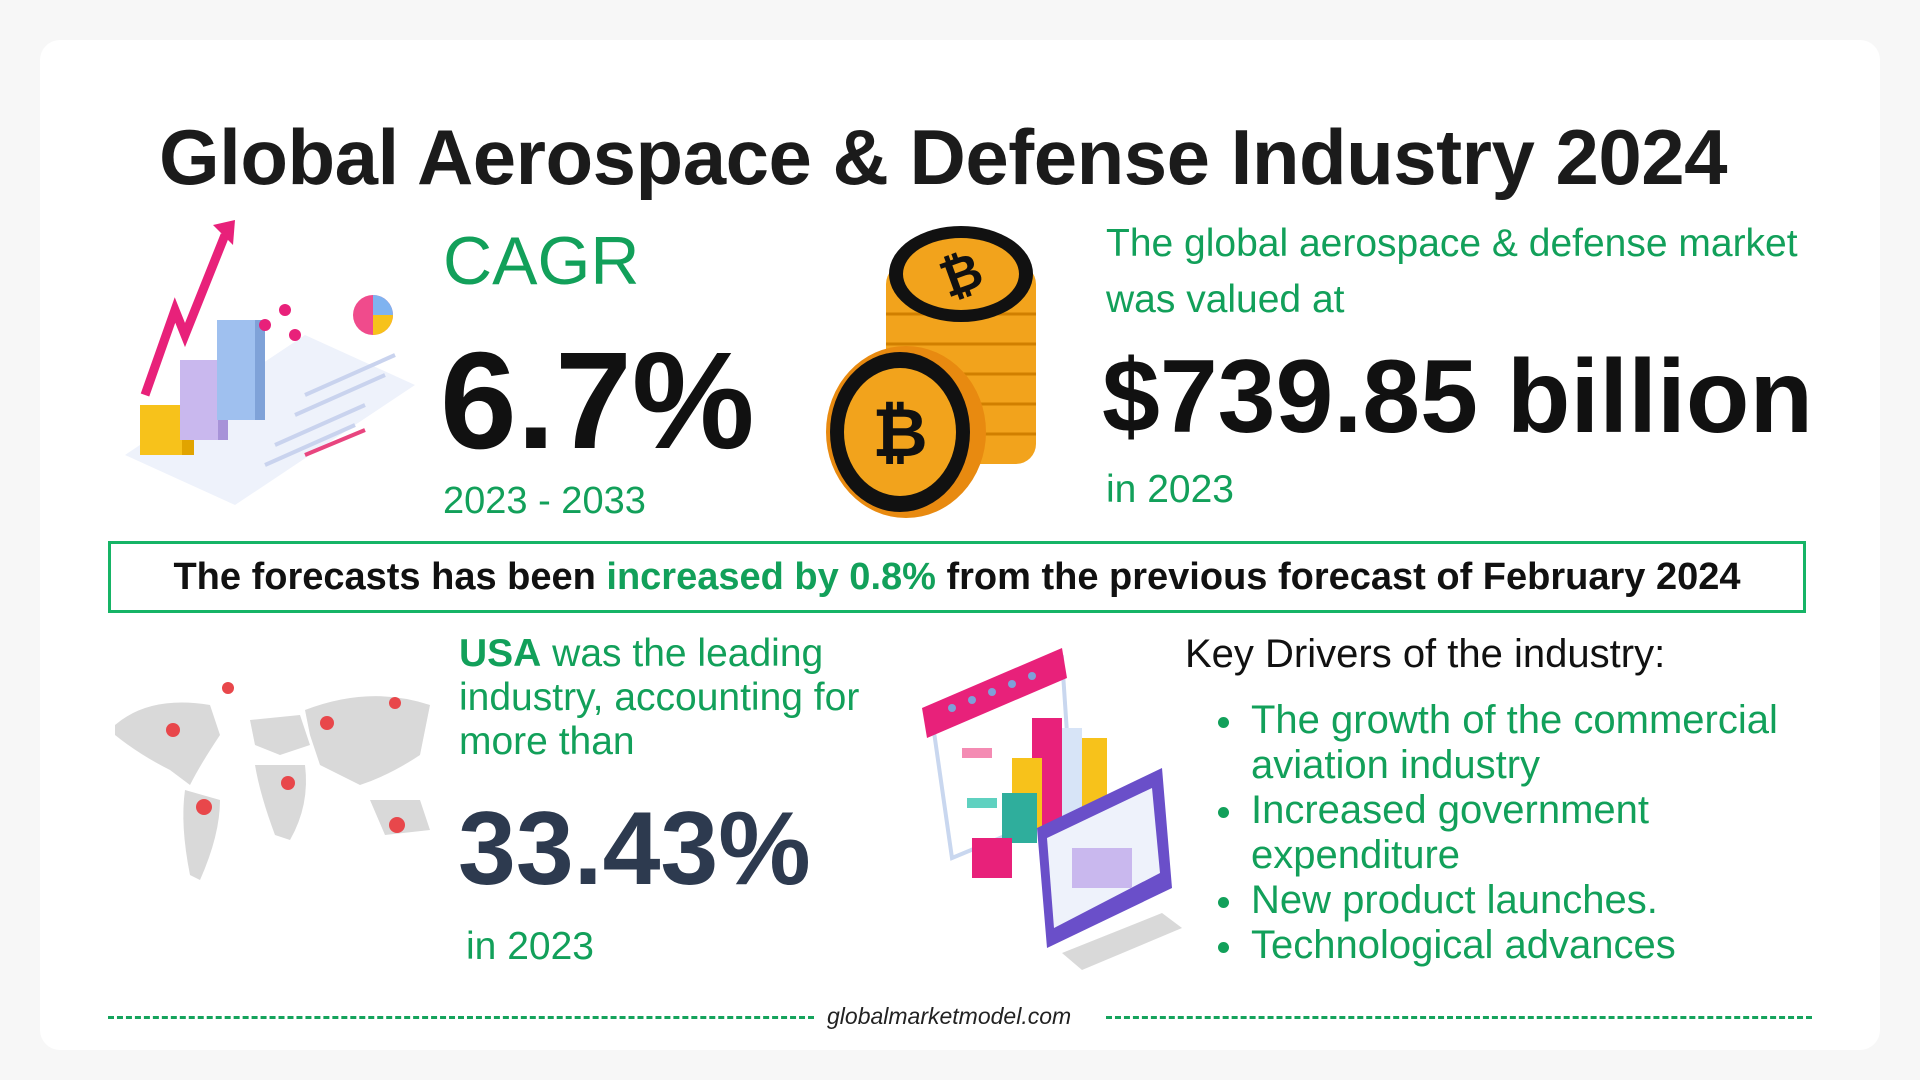 This screenshot has height=1080, width=1920. What do you see at coordinates (931, 372) in the screenshot?
I see `bitcoin-coins-icon: ₿ ₿` at bounding box center [931, 372].